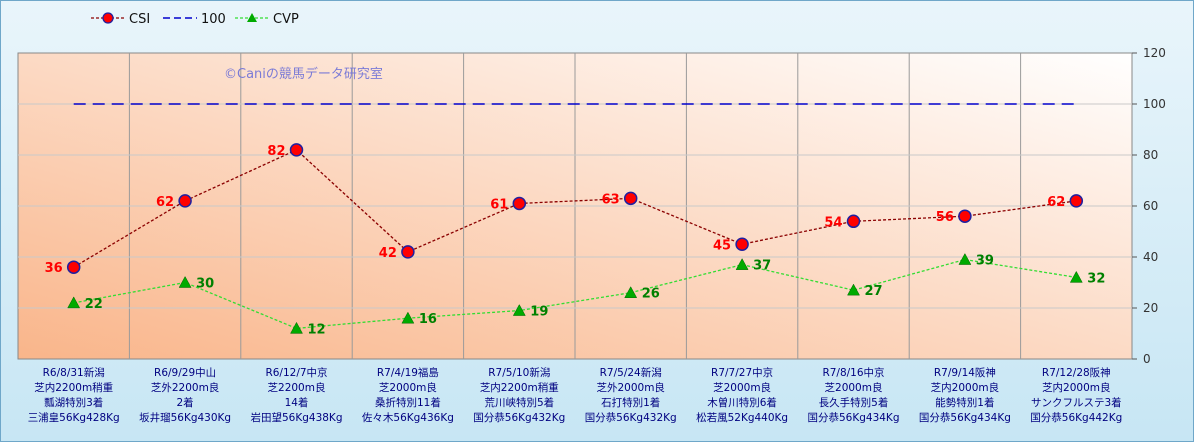  Describe the element at coordinates (408, 417) in the screenshot. I see `x-category-label: 佐々木56Kg436Kg` at that location.